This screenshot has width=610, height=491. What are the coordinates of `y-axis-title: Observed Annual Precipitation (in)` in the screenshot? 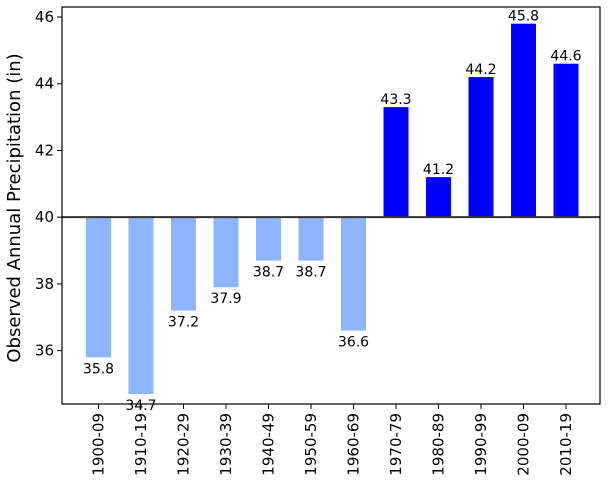 It's located at (14, 207).